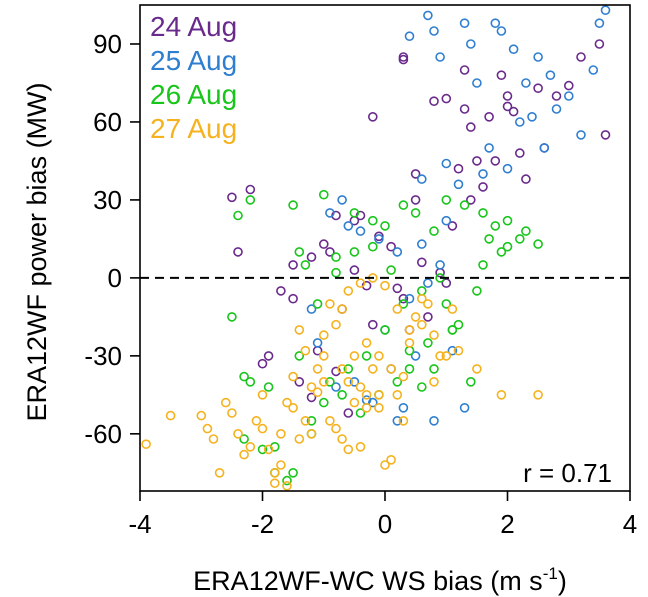 This screenshot has width=648, height=597. Describe the element at coordinates (103, 434) in the screenshot. I see `y-tick-label: -60` at that location.